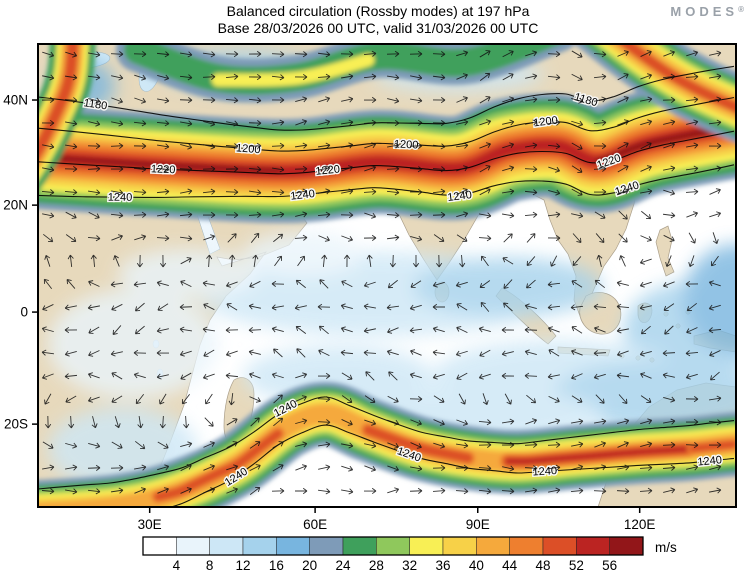 Image resolution: width=750 pixels, height=574 pixels. I want to click on land-shape, so click(600, 313).